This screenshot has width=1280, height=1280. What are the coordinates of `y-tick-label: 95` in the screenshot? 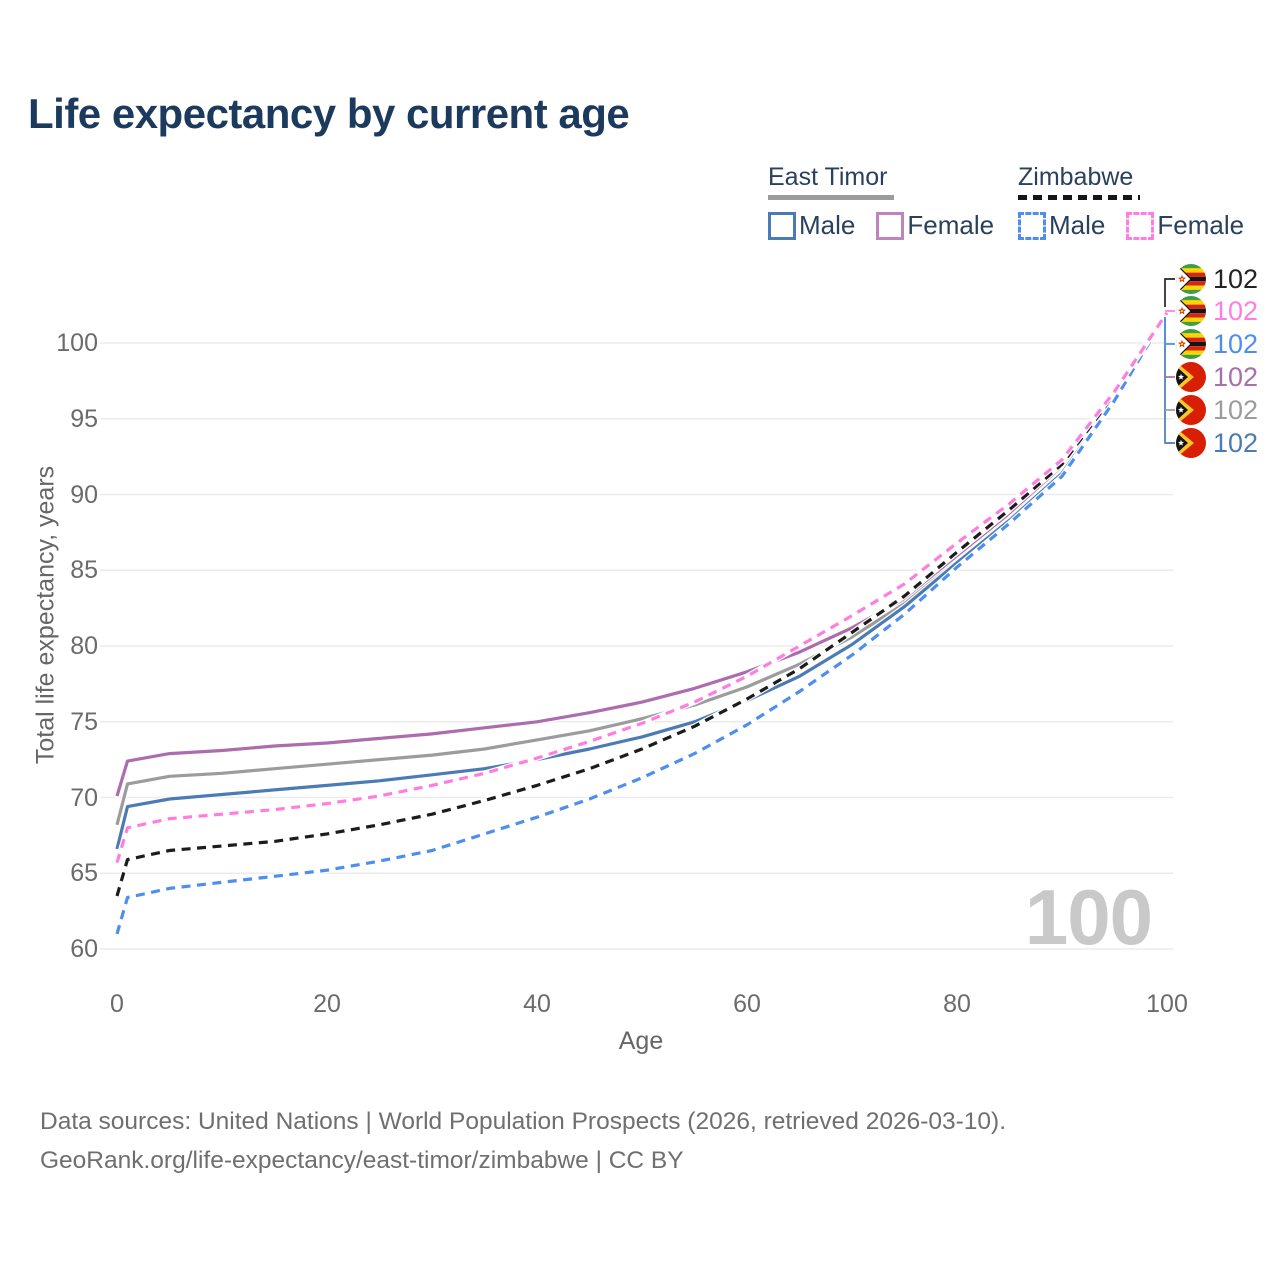 It's located at (84, 418).